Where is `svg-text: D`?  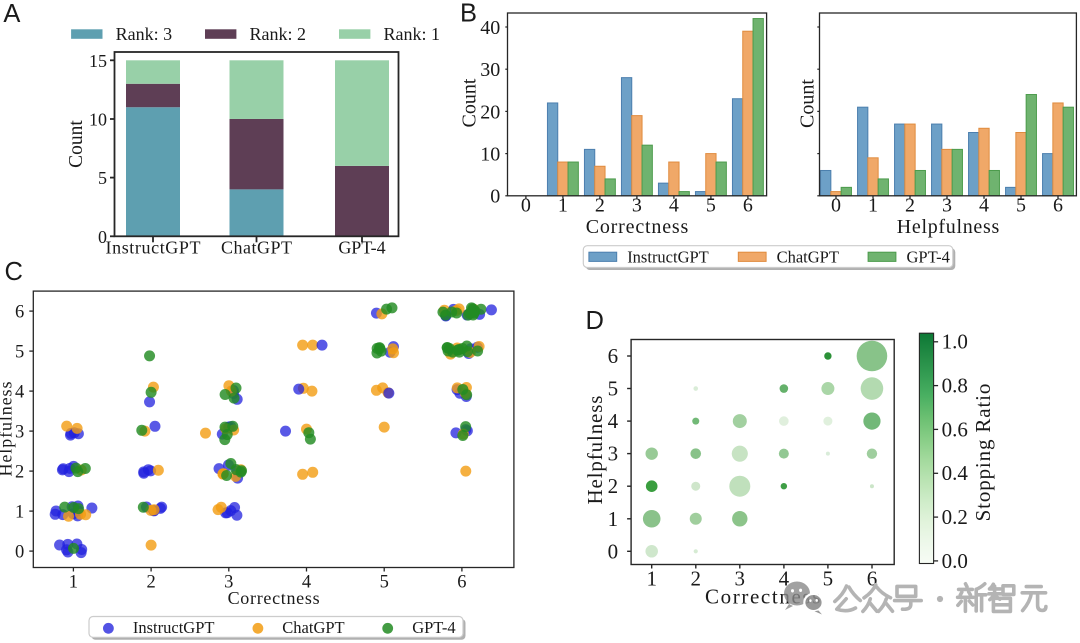
svg-text: D is located at coordinates (595, 321).